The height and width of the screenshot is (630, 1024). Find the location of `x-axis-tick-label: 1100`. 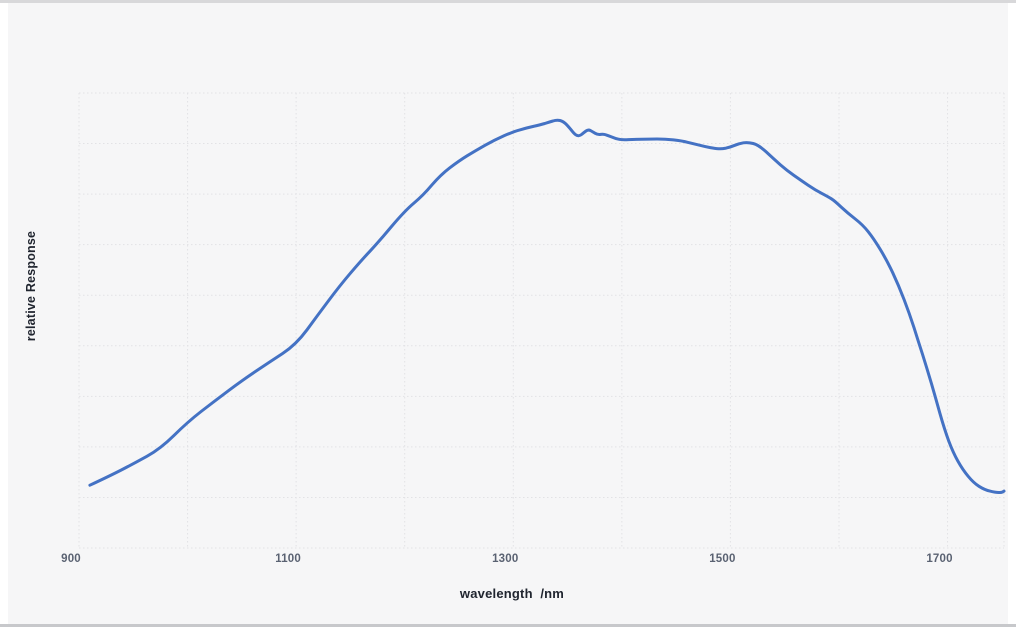

x-axis-tick-label: 1100 is located at coordinates (288, 559).